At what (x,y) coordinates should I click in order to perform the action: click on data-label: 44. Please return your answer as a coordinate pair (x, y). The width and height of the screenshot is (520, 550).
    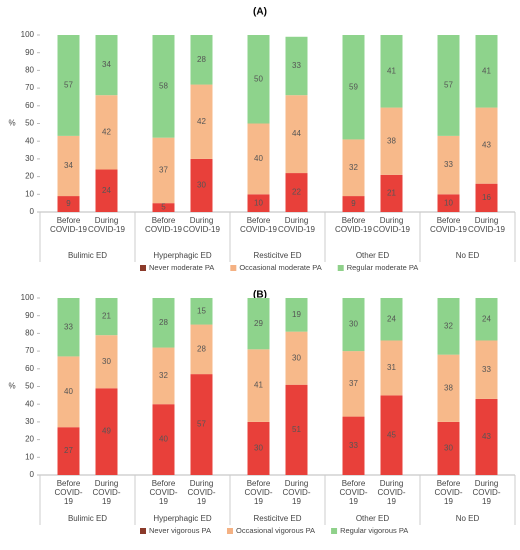
    Looking at the image, I should click on (296, 133).